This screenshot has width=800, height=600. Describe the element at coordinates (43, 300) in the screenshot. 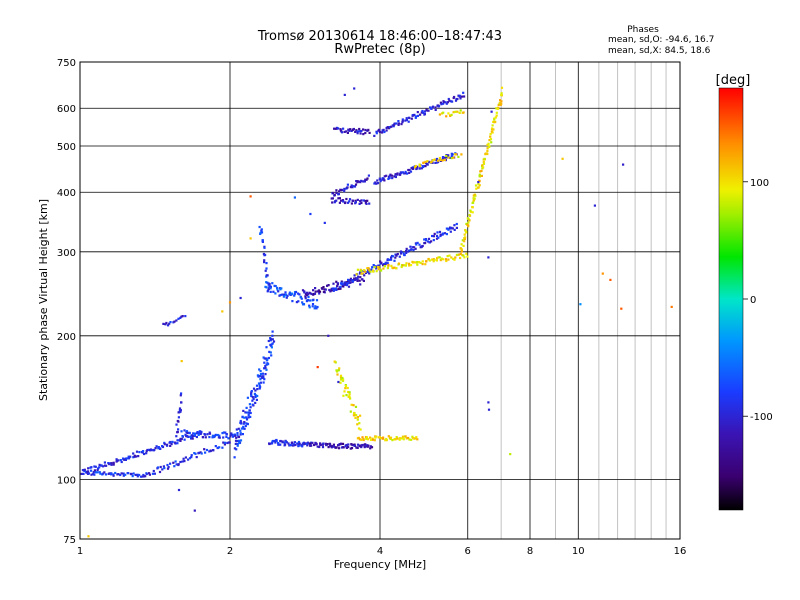

I see `y-axis-label: Stationary phase Virtual Height [km]` at that location.